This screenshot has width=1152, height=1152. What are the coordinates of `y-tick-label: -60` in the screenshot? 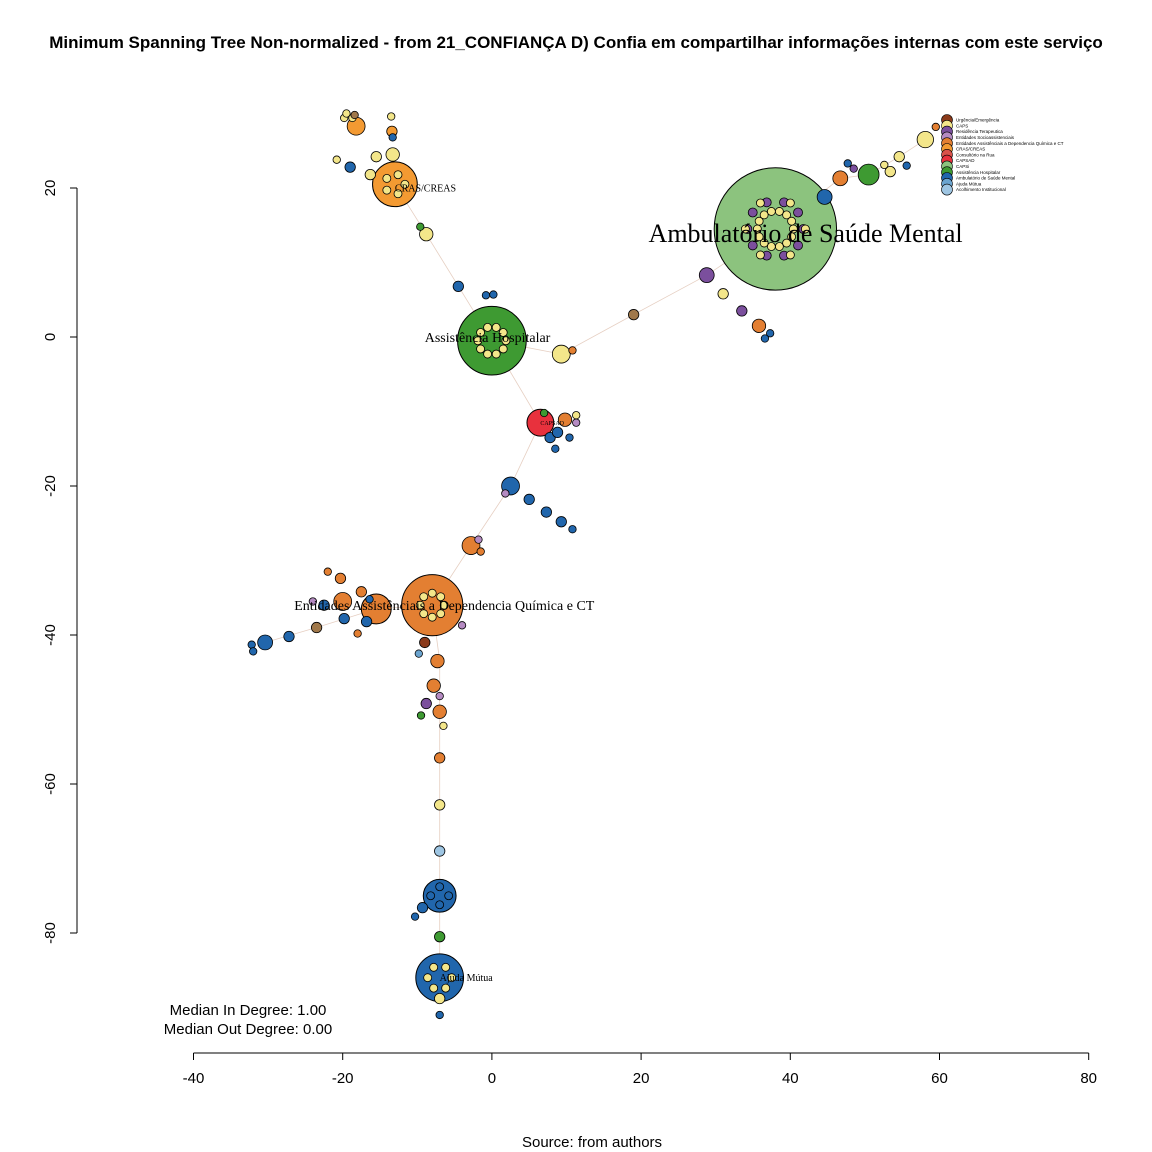 It's located at (50, 784).